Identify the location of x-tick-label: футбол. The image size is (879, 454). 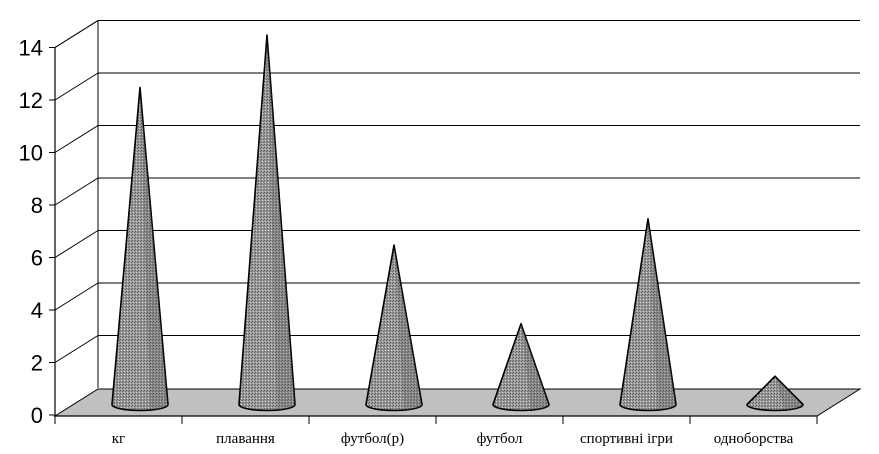
(500, 439).